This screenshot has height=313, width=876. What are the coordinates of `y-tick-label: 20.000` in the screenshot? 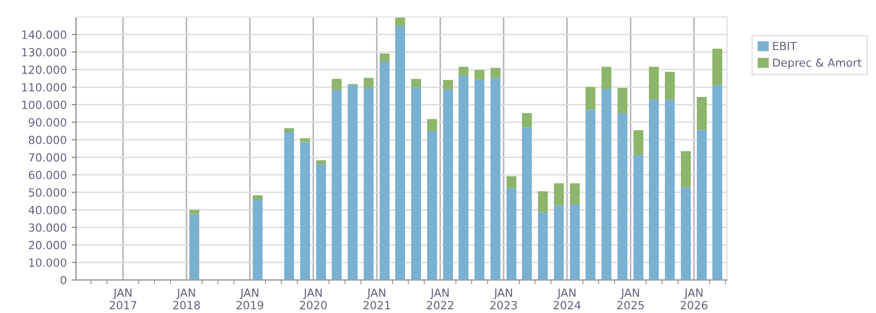 It's located at (47, 245).